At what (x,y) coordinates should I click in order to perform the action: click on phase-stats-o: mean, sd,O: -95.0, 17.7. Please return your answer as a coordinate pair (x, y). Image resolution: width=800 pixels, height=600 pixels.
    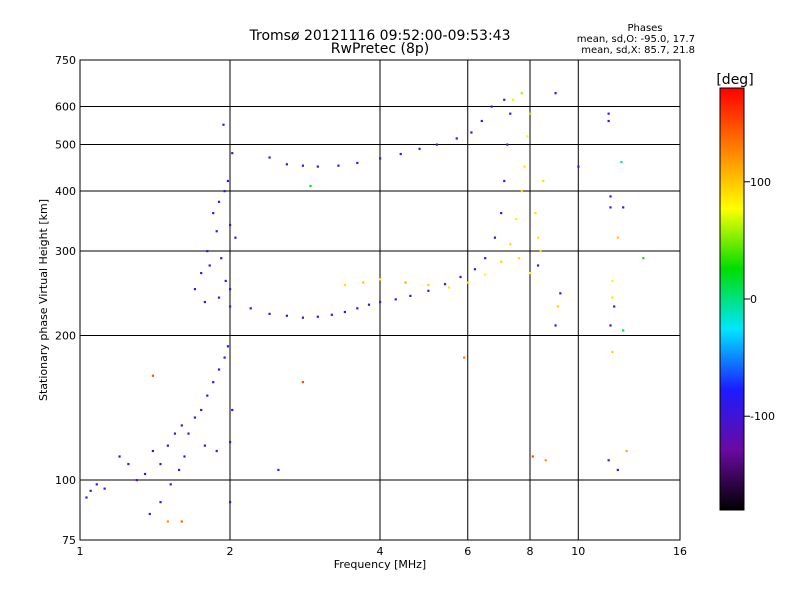
    Looking at the image, I should click on (636, 39).